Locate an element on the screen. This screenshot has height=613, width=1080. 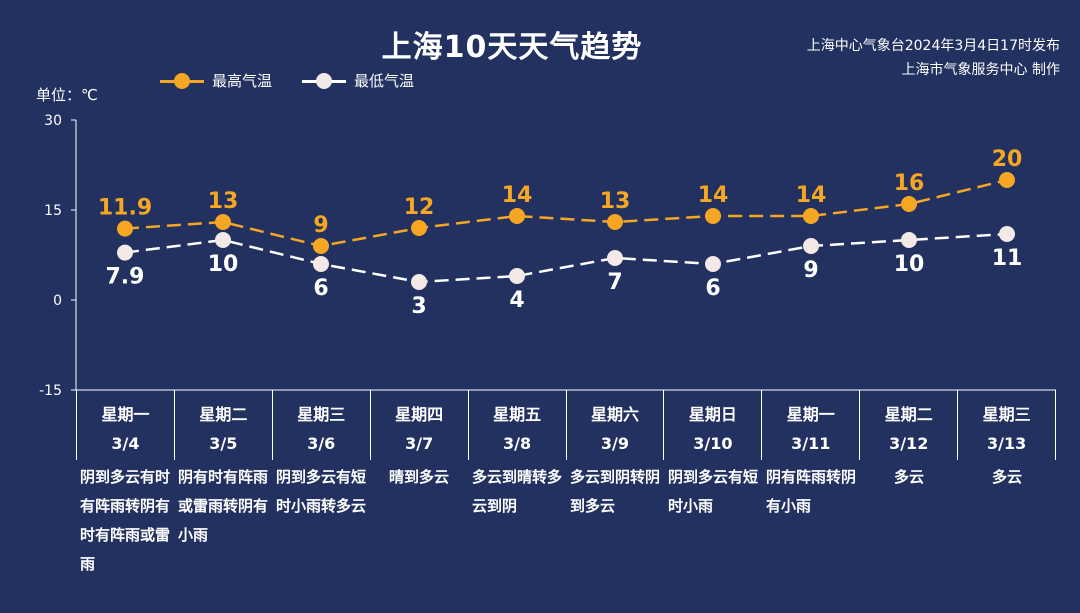
legend-swatch-low is located at coordinates (324, 81).